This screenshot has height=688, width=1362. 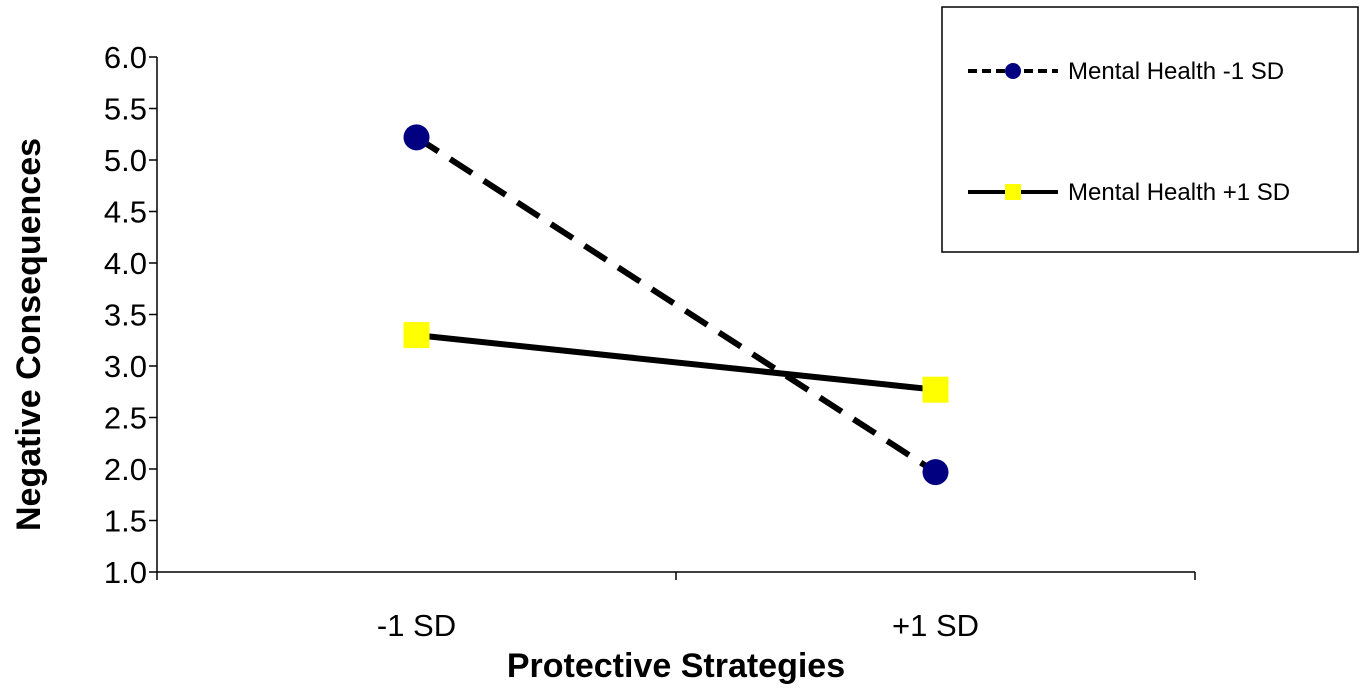 I want to click on y-tick-label: 1.5, so click(x=125, y=521).